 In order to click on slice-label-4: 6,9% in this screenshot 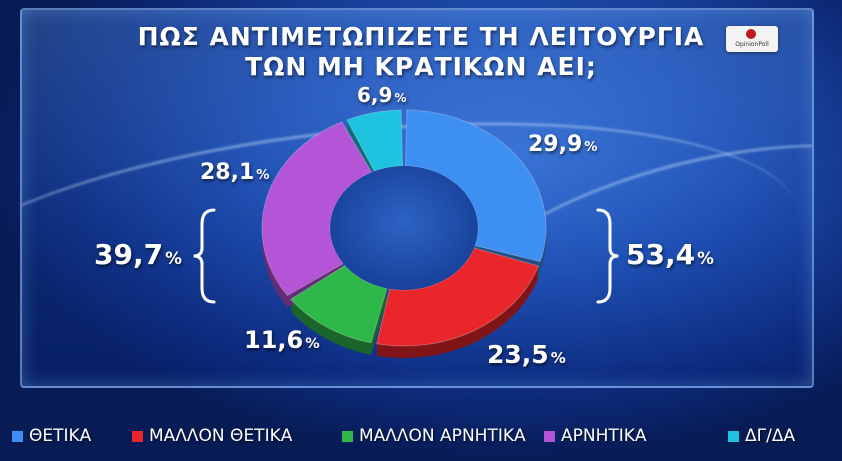, I will do `click(381, 95)`.